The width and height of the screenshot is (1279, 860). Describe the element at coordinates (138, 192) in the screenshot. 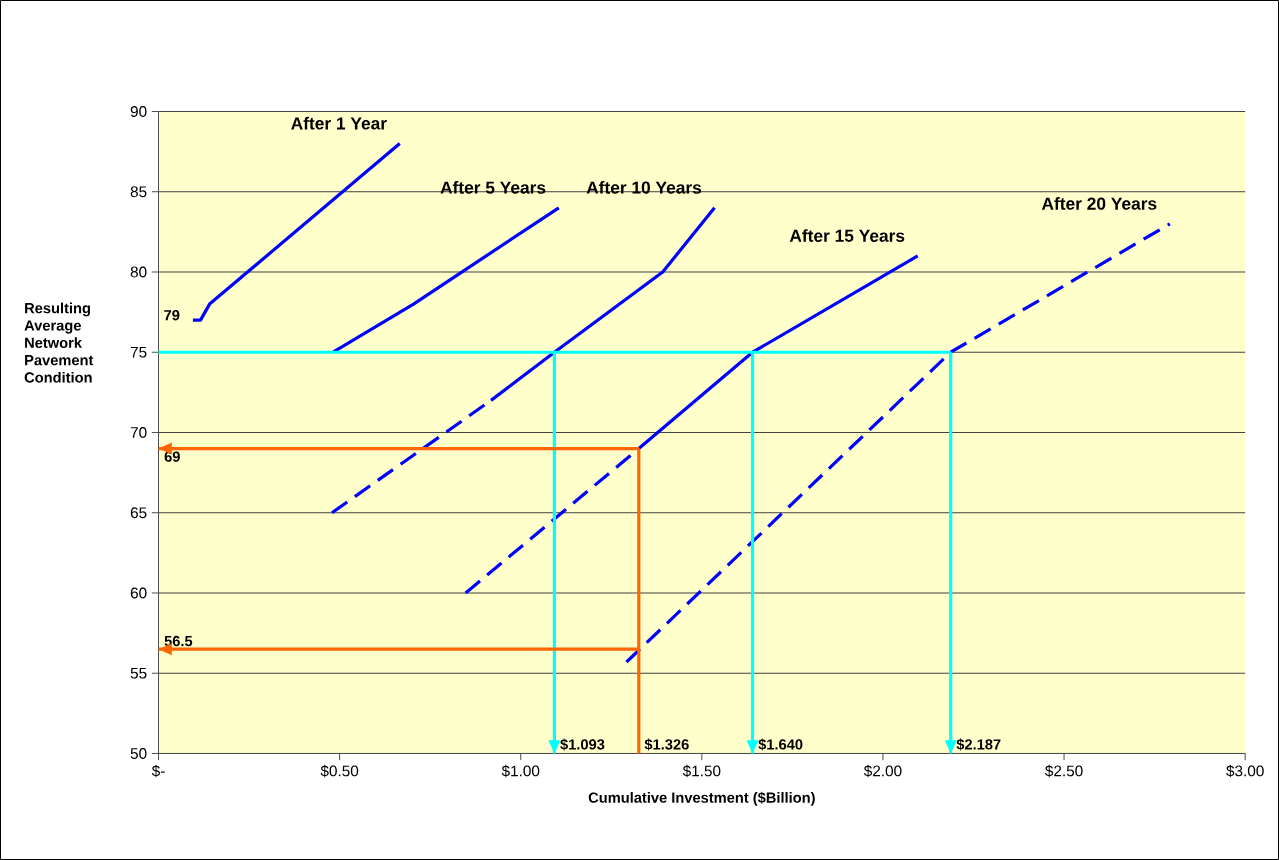

I see `y-tick-label: 85` at that location.